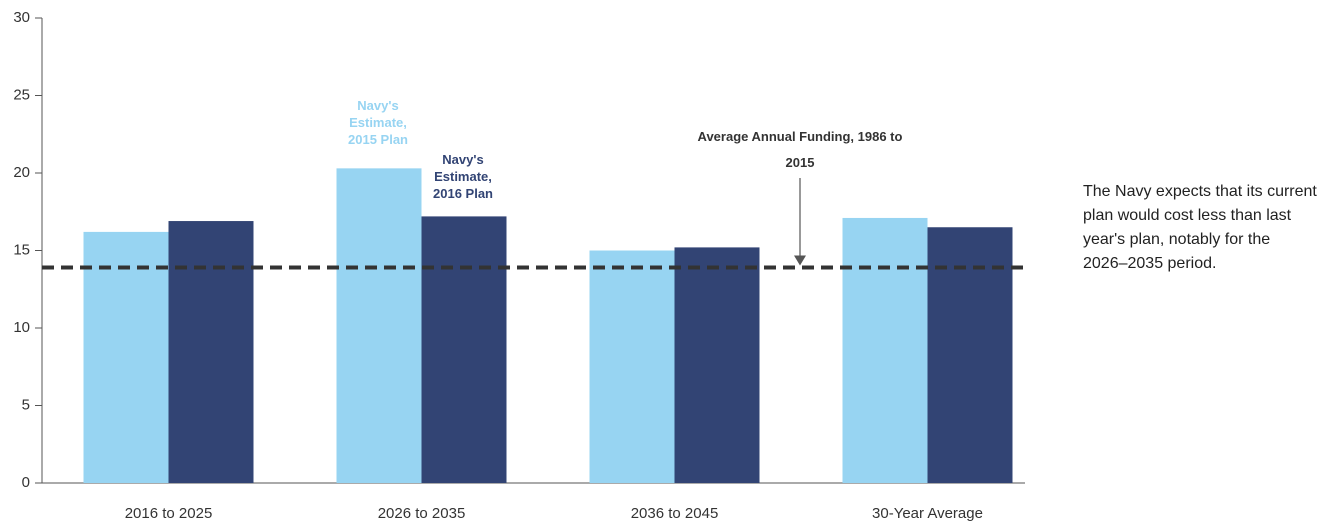 This screenshot has height=529, width=1333. What do you see at coordinates (800, 149) in the screenshot?
I see `reference-label: Average Annual Funding, 1986 to 2015` at bounding box center [800, 149].